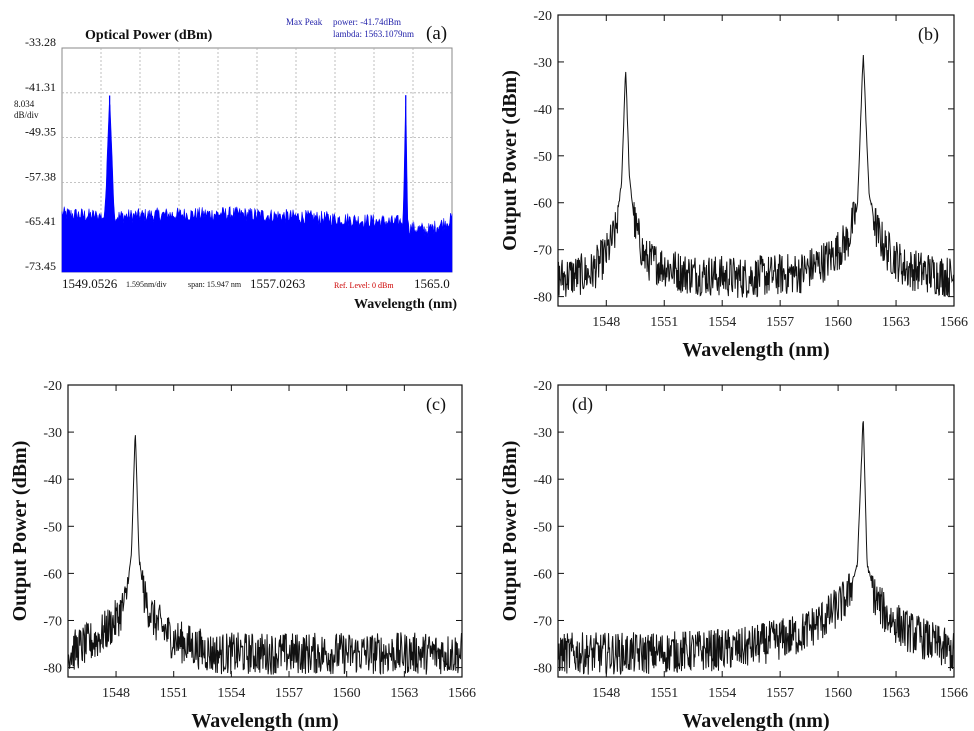 The height and width of the screenshot is (731, 974). I want to click on osa-trace, so click(257, 184).